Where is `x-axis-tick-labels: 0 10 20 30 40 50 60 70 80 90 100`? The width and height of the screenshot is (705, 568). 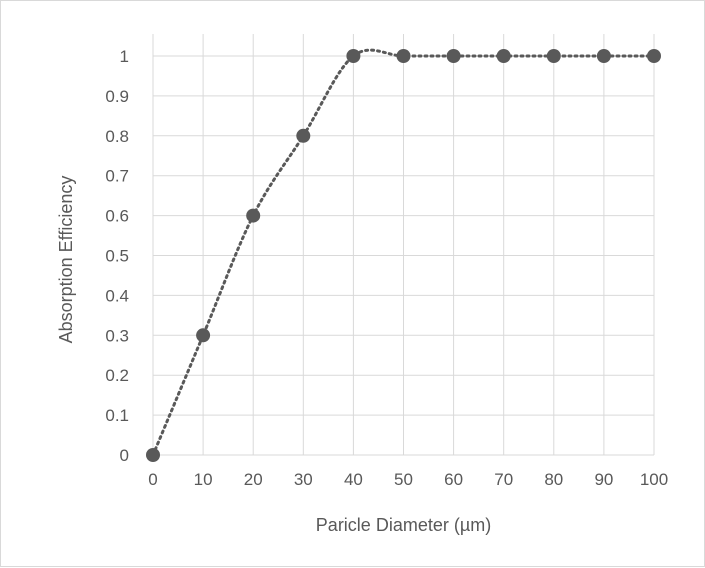
x-axis-tick-labels: 0 10 20 30 40 50 60 70 80 90 100 is located at coordinates (408, 479).